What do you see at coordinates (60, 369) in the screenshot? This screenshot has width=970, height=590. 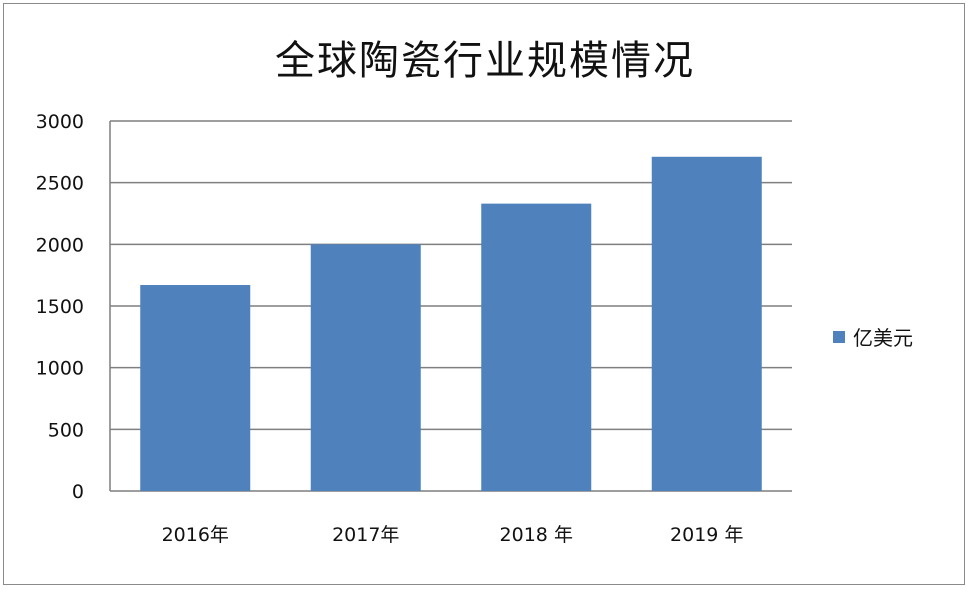 I see `y-tick-label: 1000` at bounding box center [60, 369].